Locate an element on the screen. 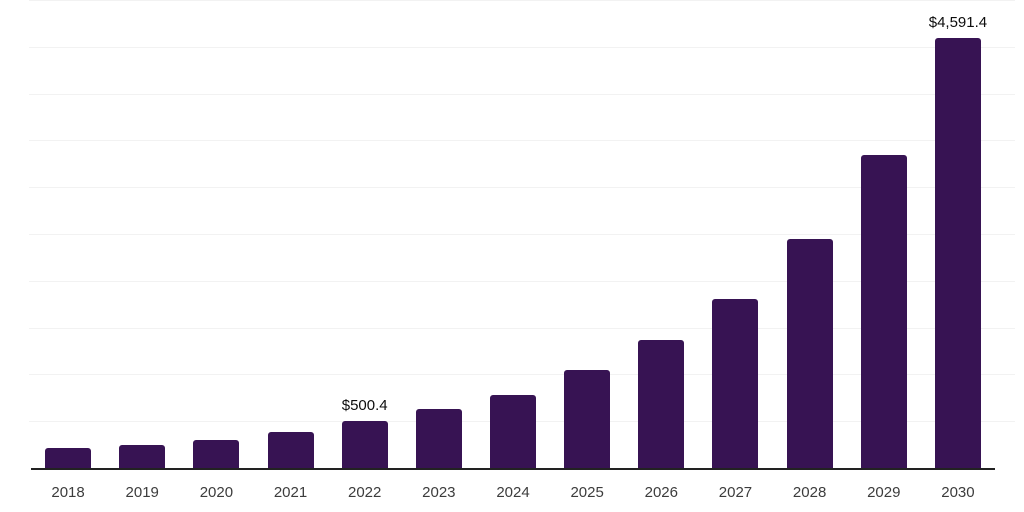 This screenshot has height=512, width=1024. x-tick-label-2023: 2023 is located at coordinates (439, 492).